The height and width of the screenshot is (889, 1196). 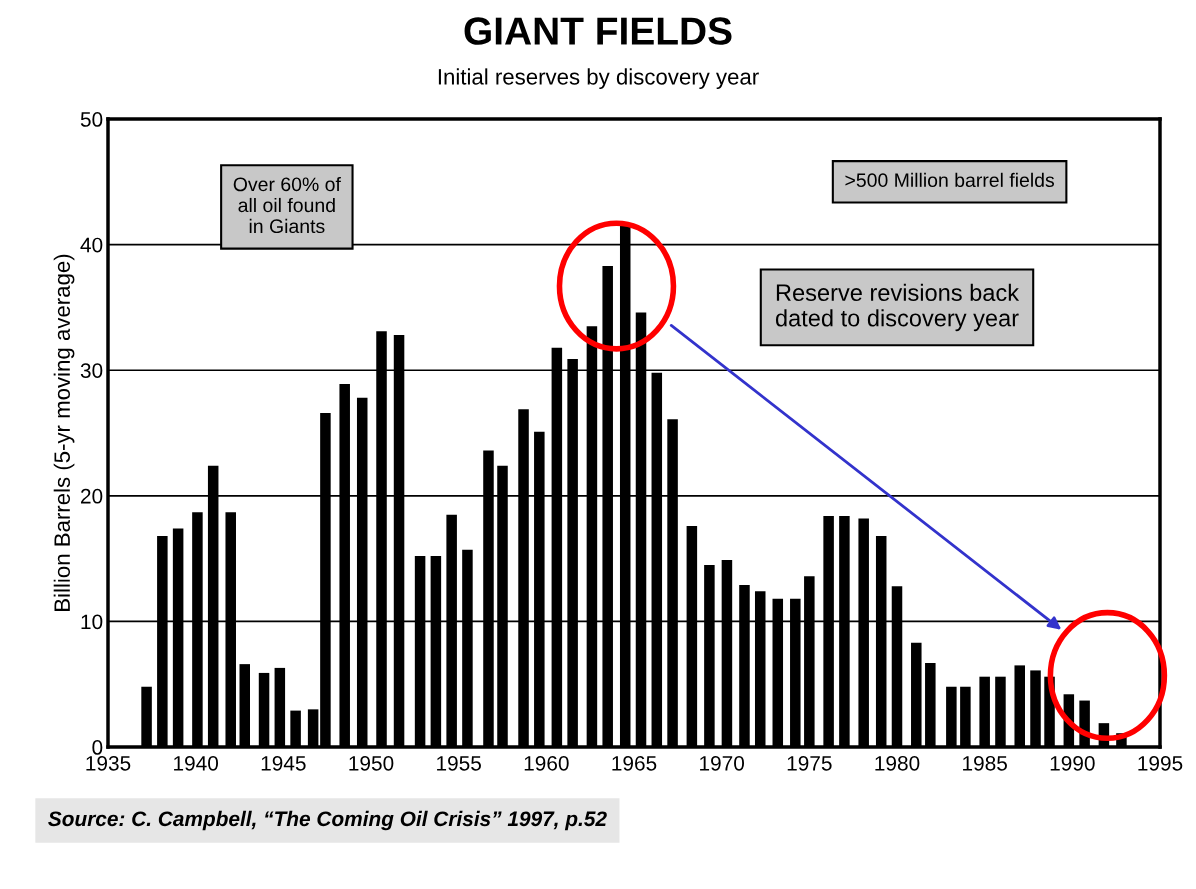 What do you see at coordinates (64, 432) in the screenshot?
I see `y-axis-title: Billion Barrels (5-yr moving average)` at bounding box center [64, 432].